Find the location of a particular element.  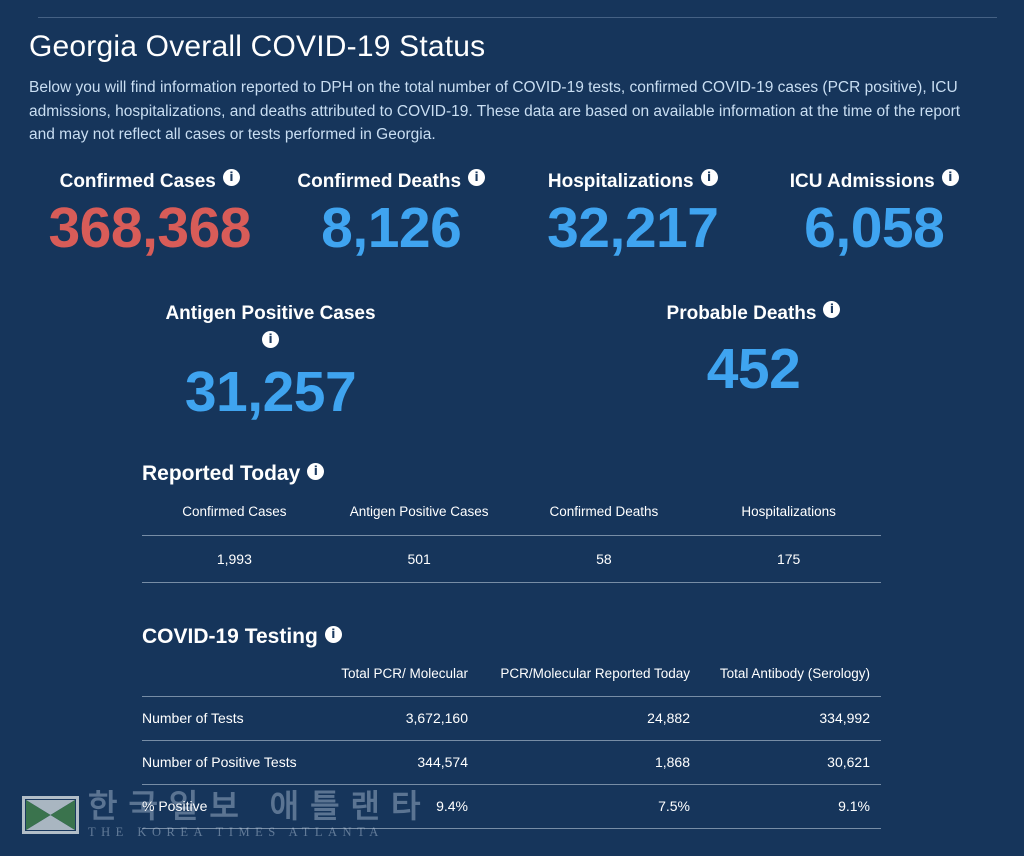

stat-label: Hospitalizations is located at coordinates (620, 181).